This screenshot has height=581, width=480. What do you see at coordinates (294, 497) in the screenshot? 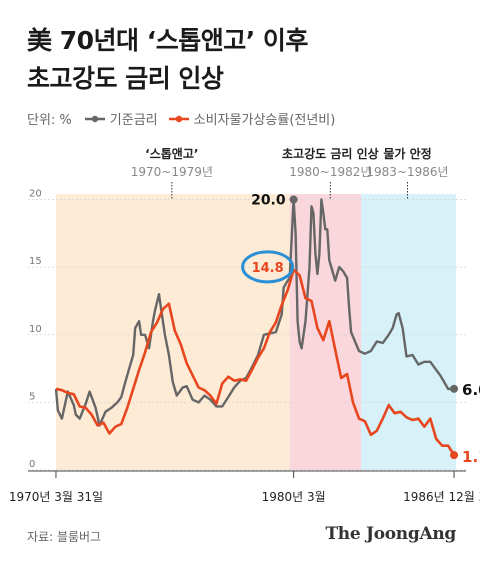
I see `x-tick-label-1: 1980년 3월` at bounding box center [294, 497].